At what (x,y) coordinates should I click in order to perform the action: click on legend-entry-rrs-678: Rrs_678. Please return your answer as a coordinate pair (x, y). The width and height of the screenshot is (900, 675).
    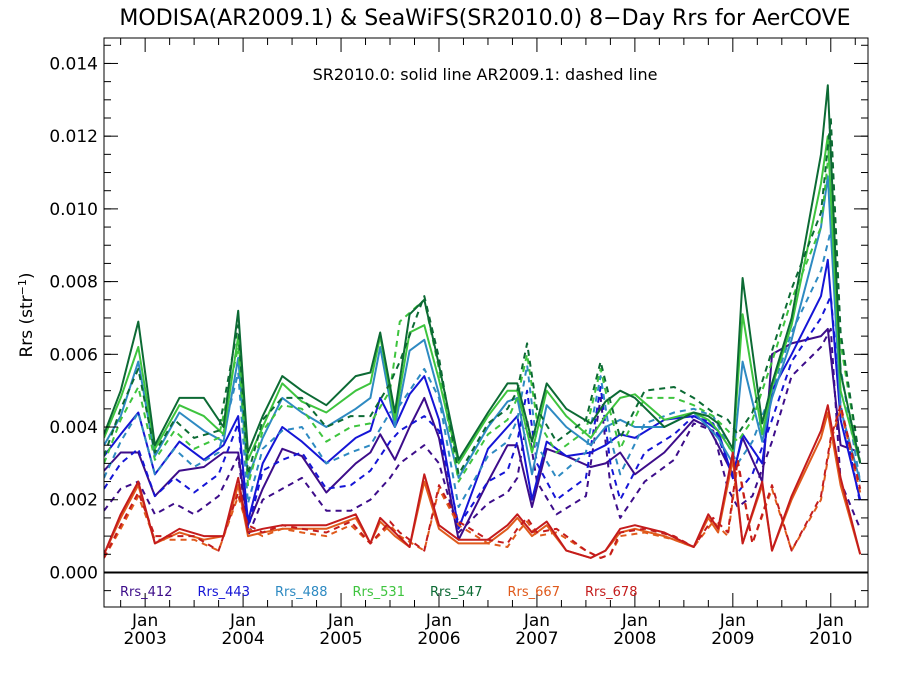
    Looking at the image, I should click on (611, 592).